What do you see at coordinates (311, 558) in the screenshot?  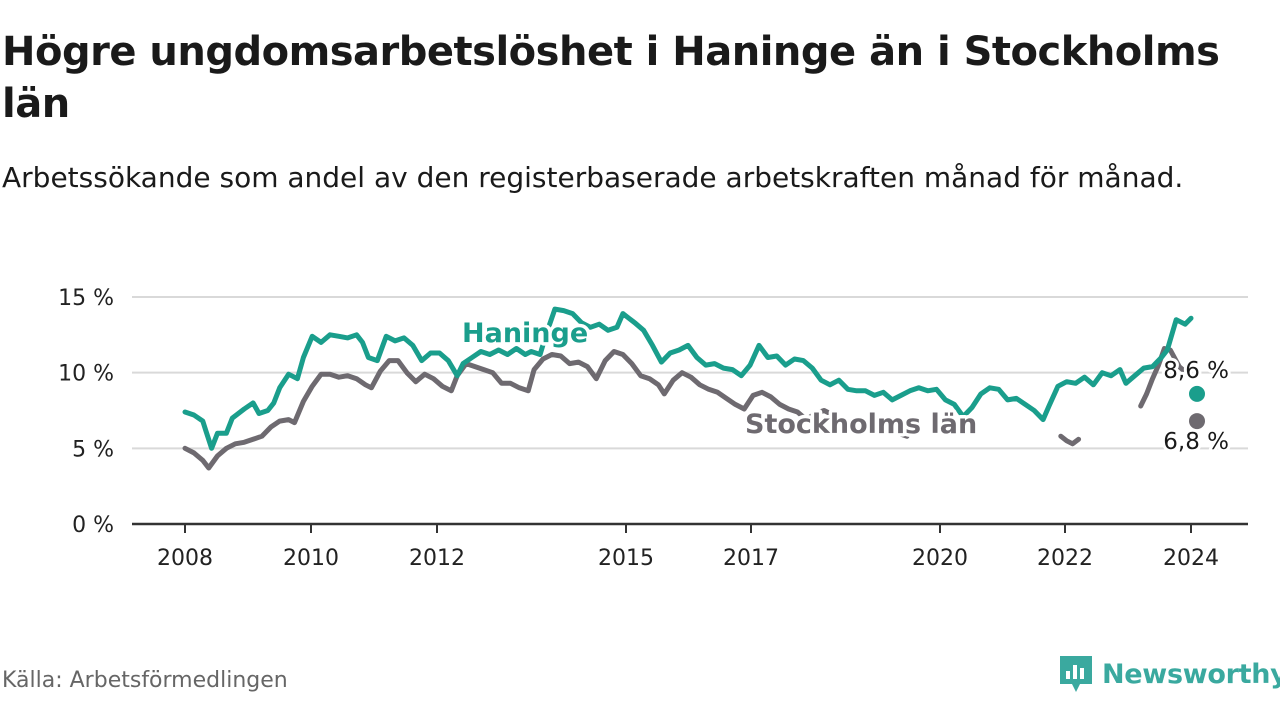 I see `x-tick-label: 2010` at bounding box center [311, 558].